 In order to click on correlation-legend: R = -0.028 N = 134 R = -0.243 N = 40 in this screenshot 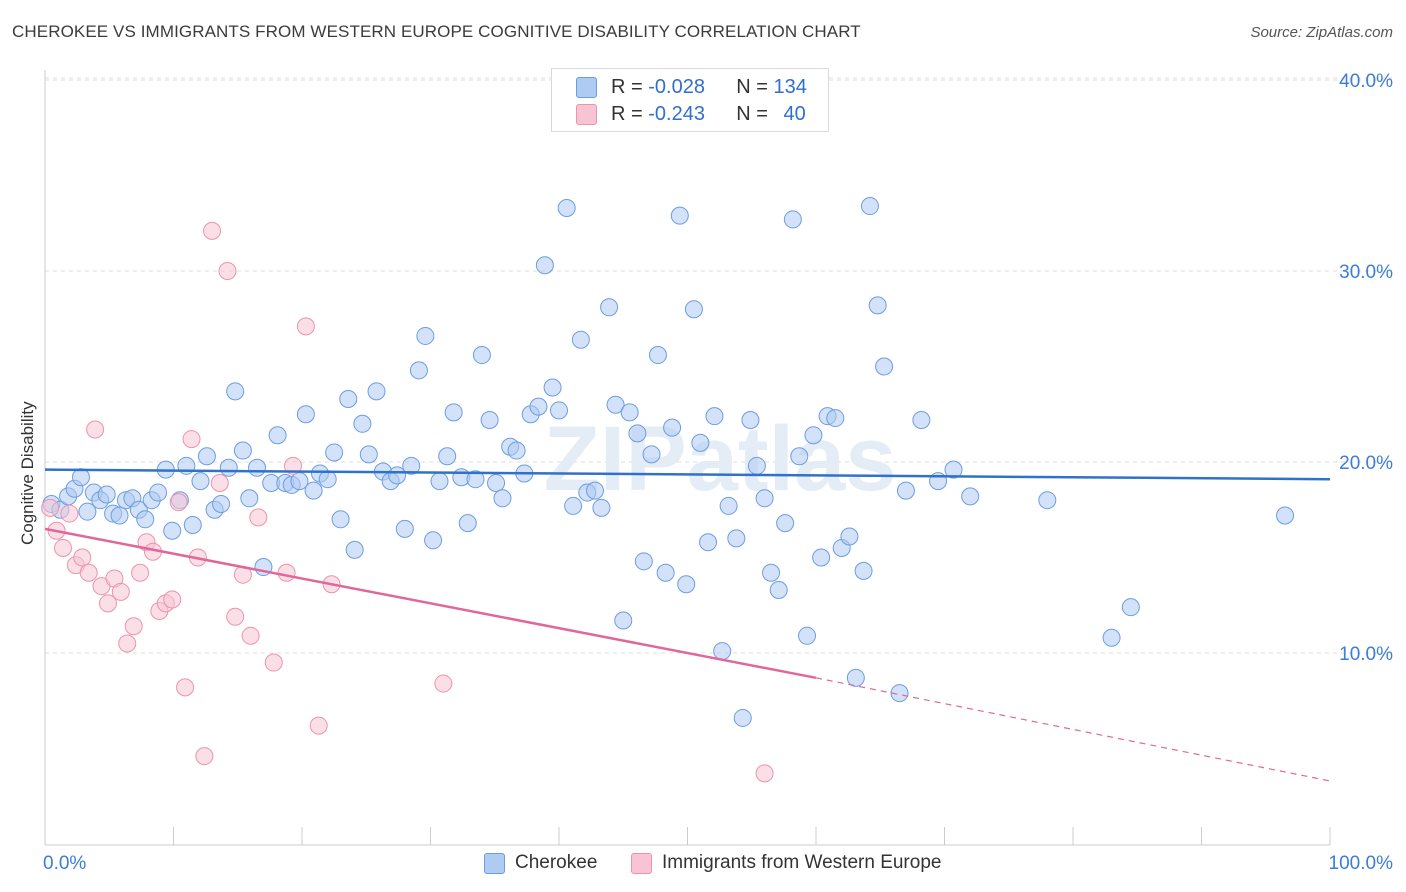, I will do `click(690, 100)`.